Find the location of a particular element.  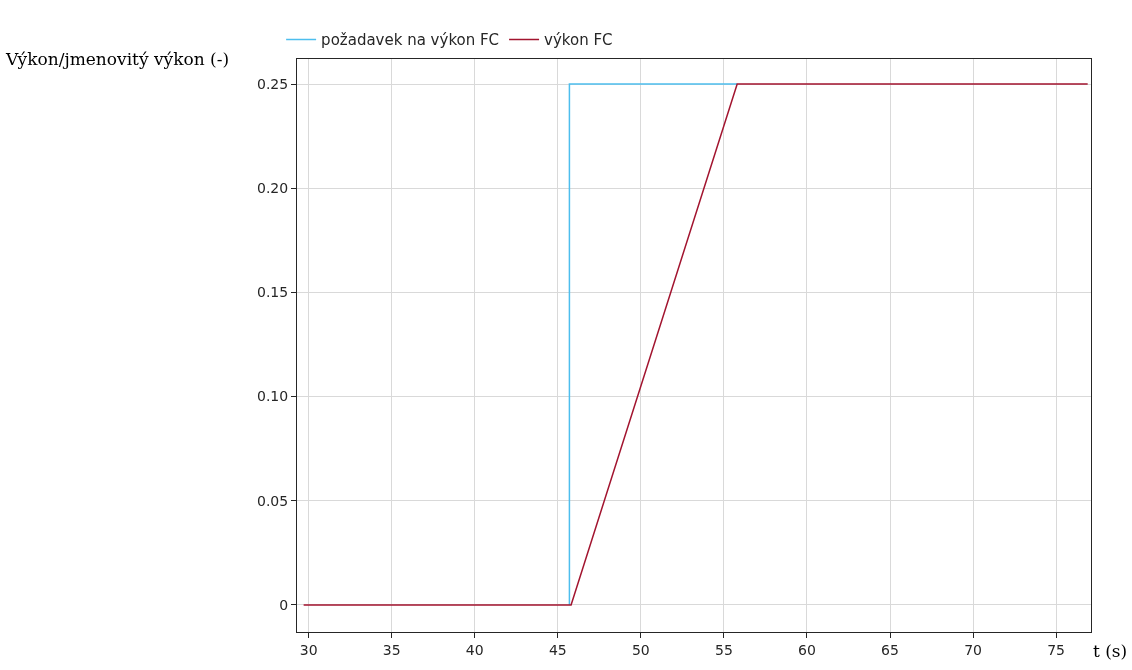

y-axis-title: Výkon/jmenovitý výkon (-) is located at coordinates (117, 59).